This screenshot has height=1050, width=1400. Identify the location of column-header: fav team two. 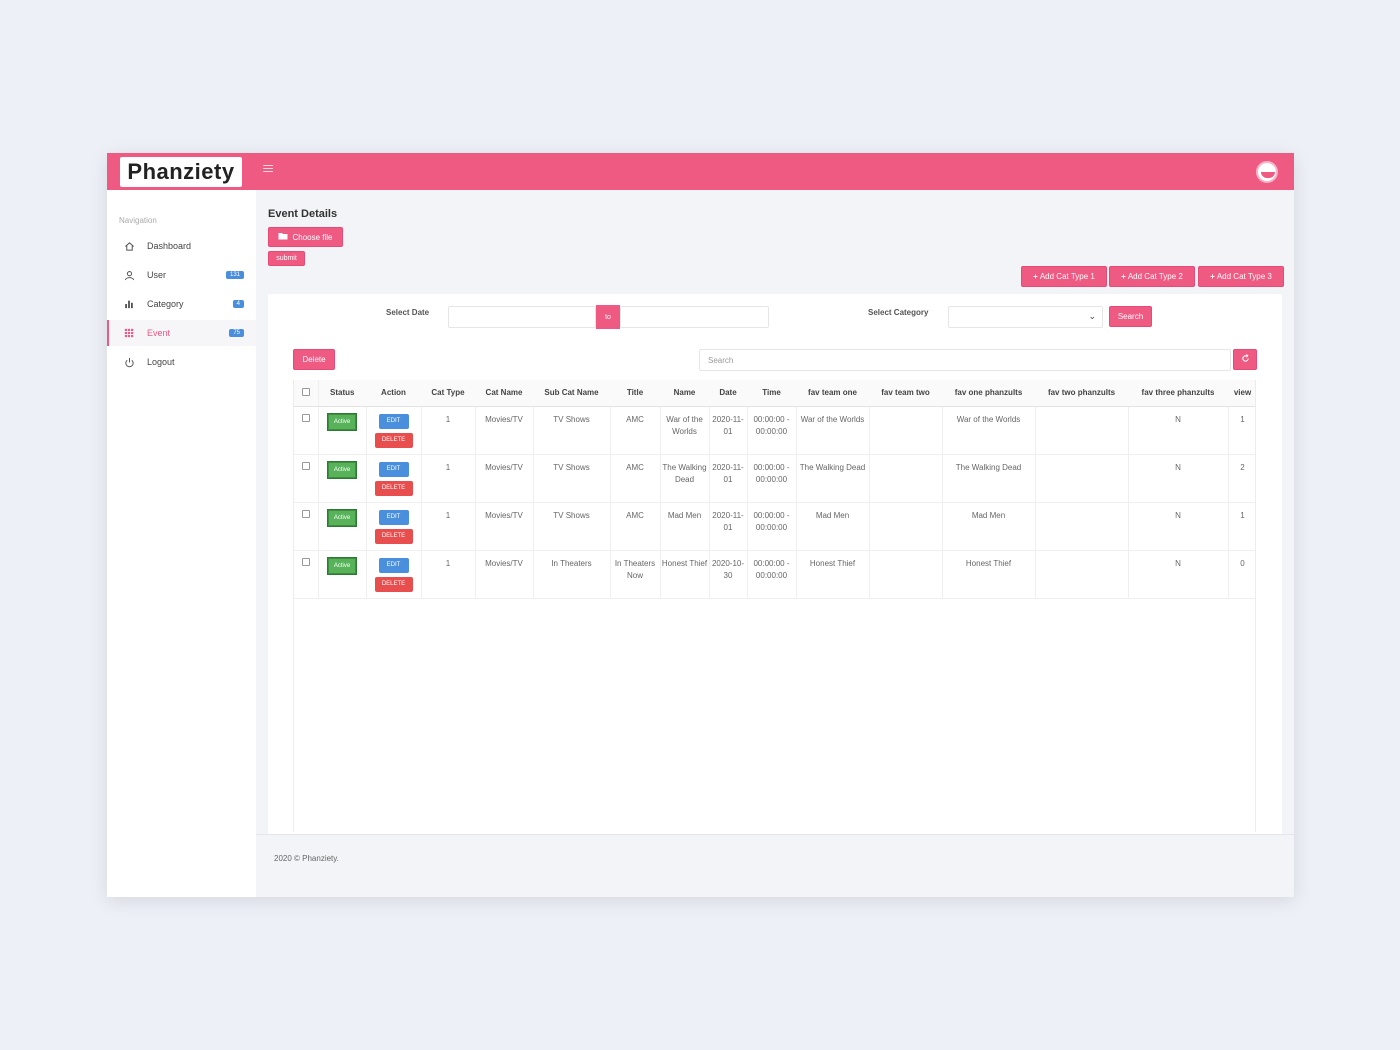
(905, 393).